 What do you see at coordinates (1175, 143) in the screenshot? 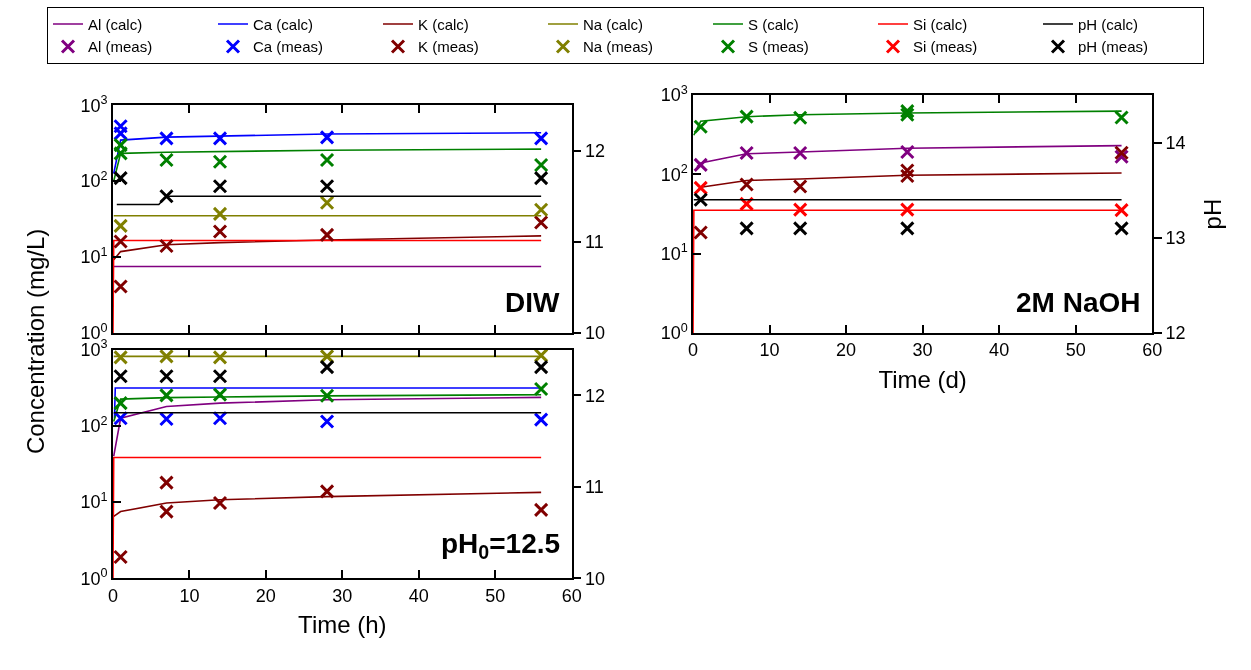
I see `y2-tick-label: 14` at bounding box center [1175, 143].